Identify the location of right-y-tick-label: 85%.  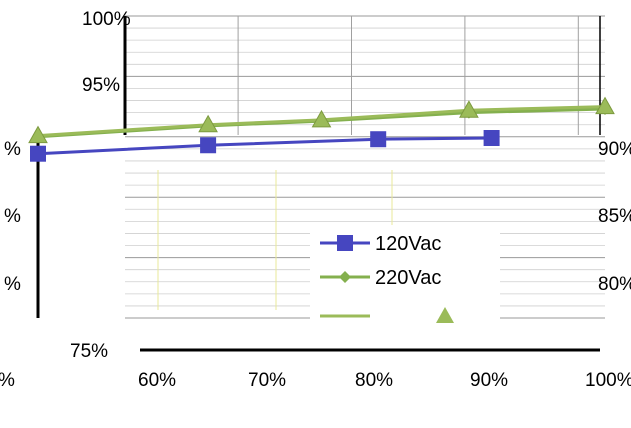
(614, 216).